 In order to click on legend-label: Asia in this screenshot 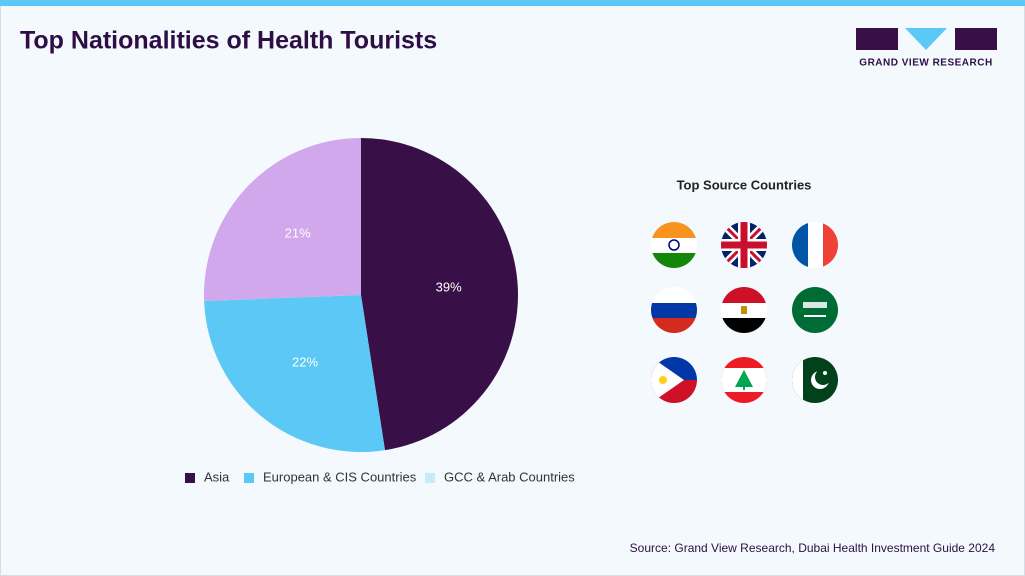, I will do `click(217, 476)`.